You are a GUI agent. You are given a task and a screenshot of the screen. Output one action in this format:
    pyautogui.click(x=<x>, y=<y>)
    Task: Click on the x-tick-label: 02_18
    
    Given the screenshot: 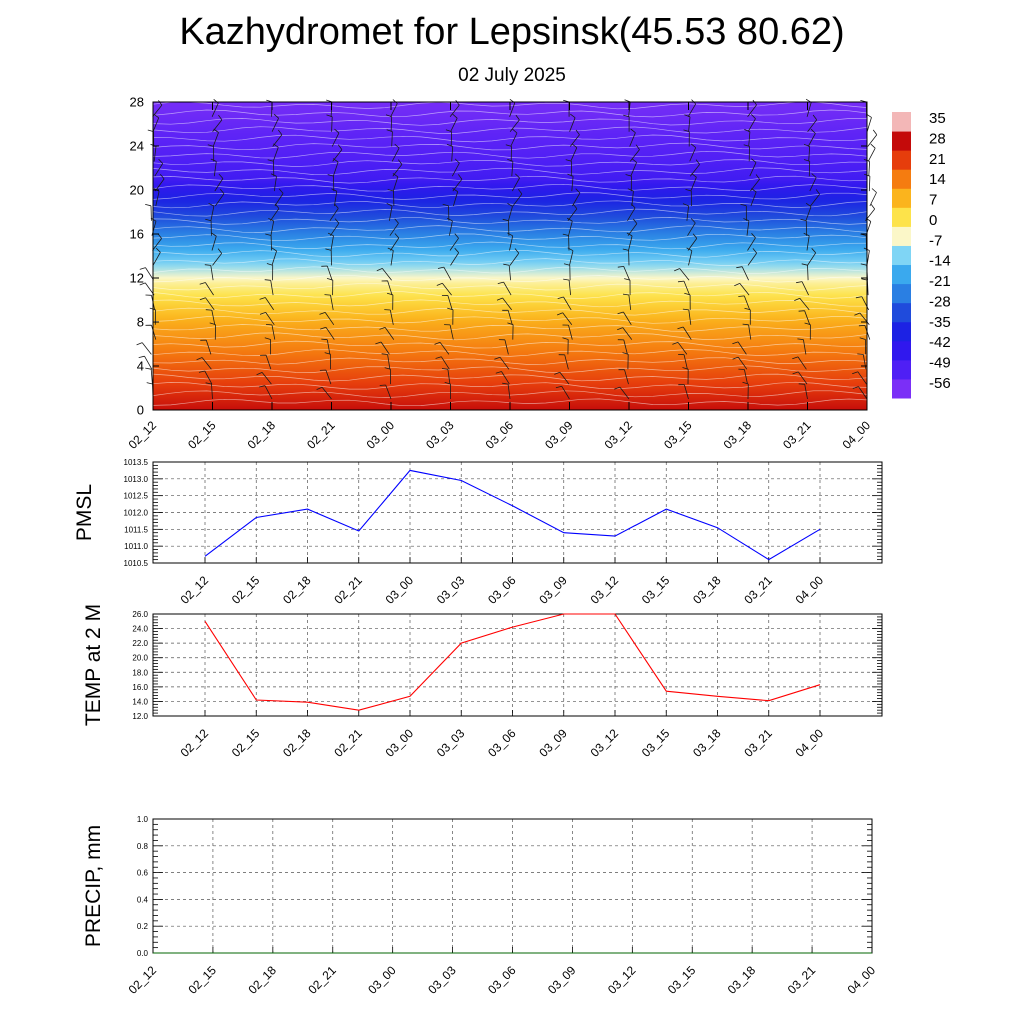 What is the action you would take?
    pyautogui.click(x=297, y=743)
    